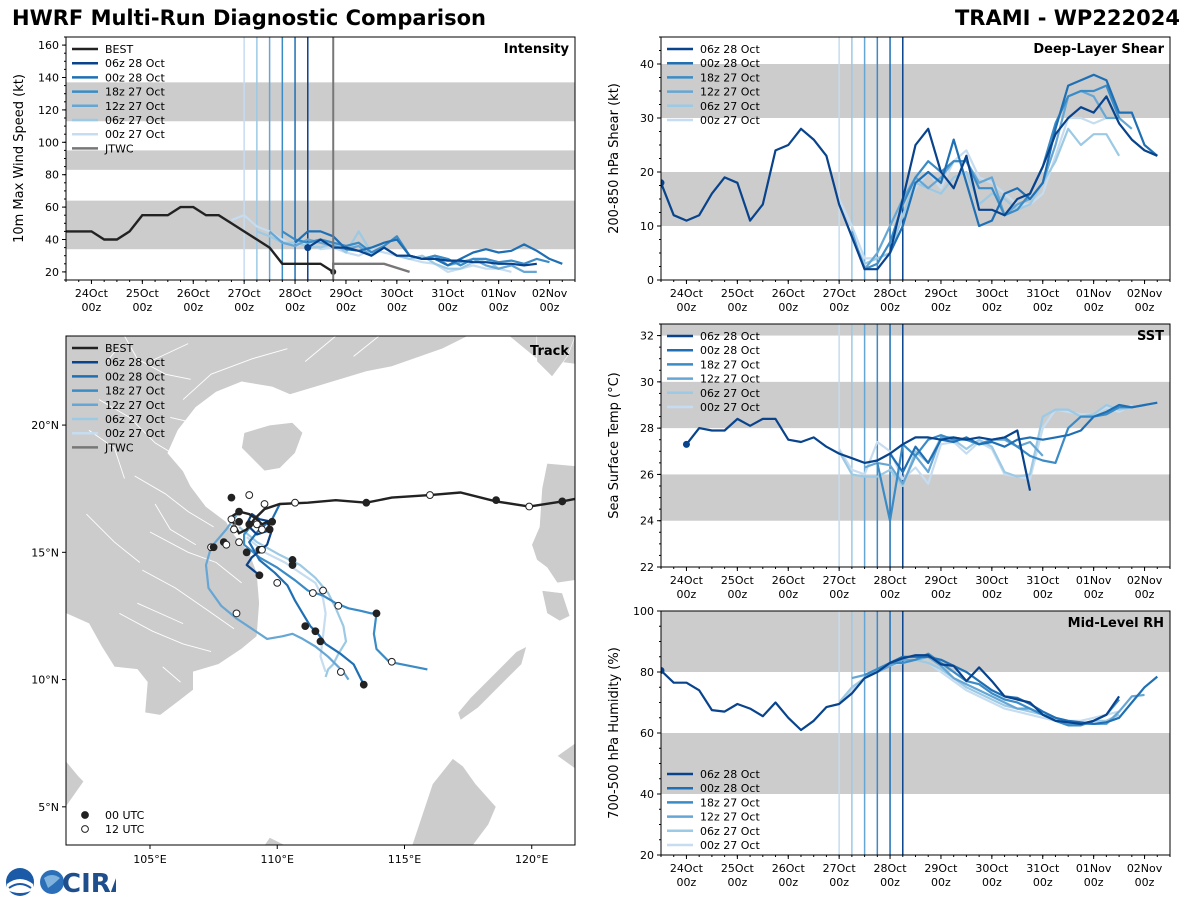  What do you see at coordinates (48, 142) in the screenshot?
I see `y-tick-label: 100` at bounding box center [48, 142].